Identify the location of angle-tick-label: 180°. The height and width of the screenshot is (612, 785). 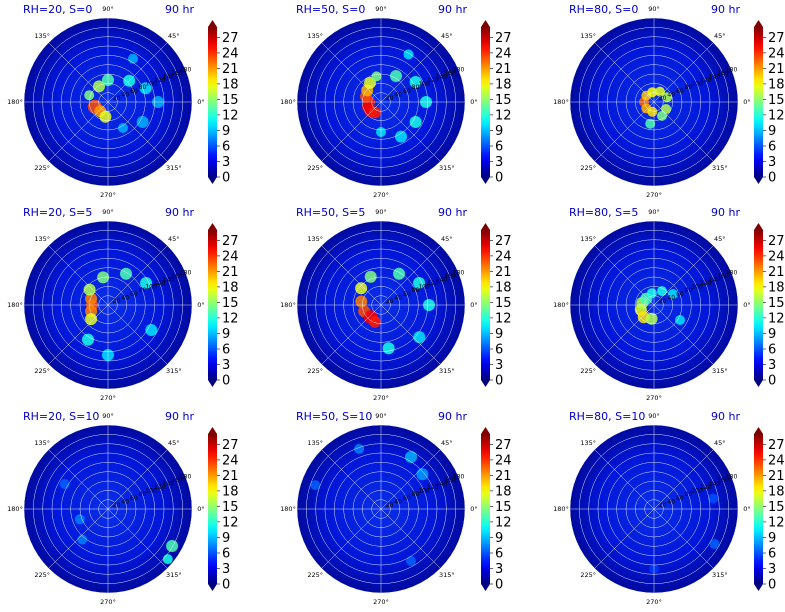
(15, 509).